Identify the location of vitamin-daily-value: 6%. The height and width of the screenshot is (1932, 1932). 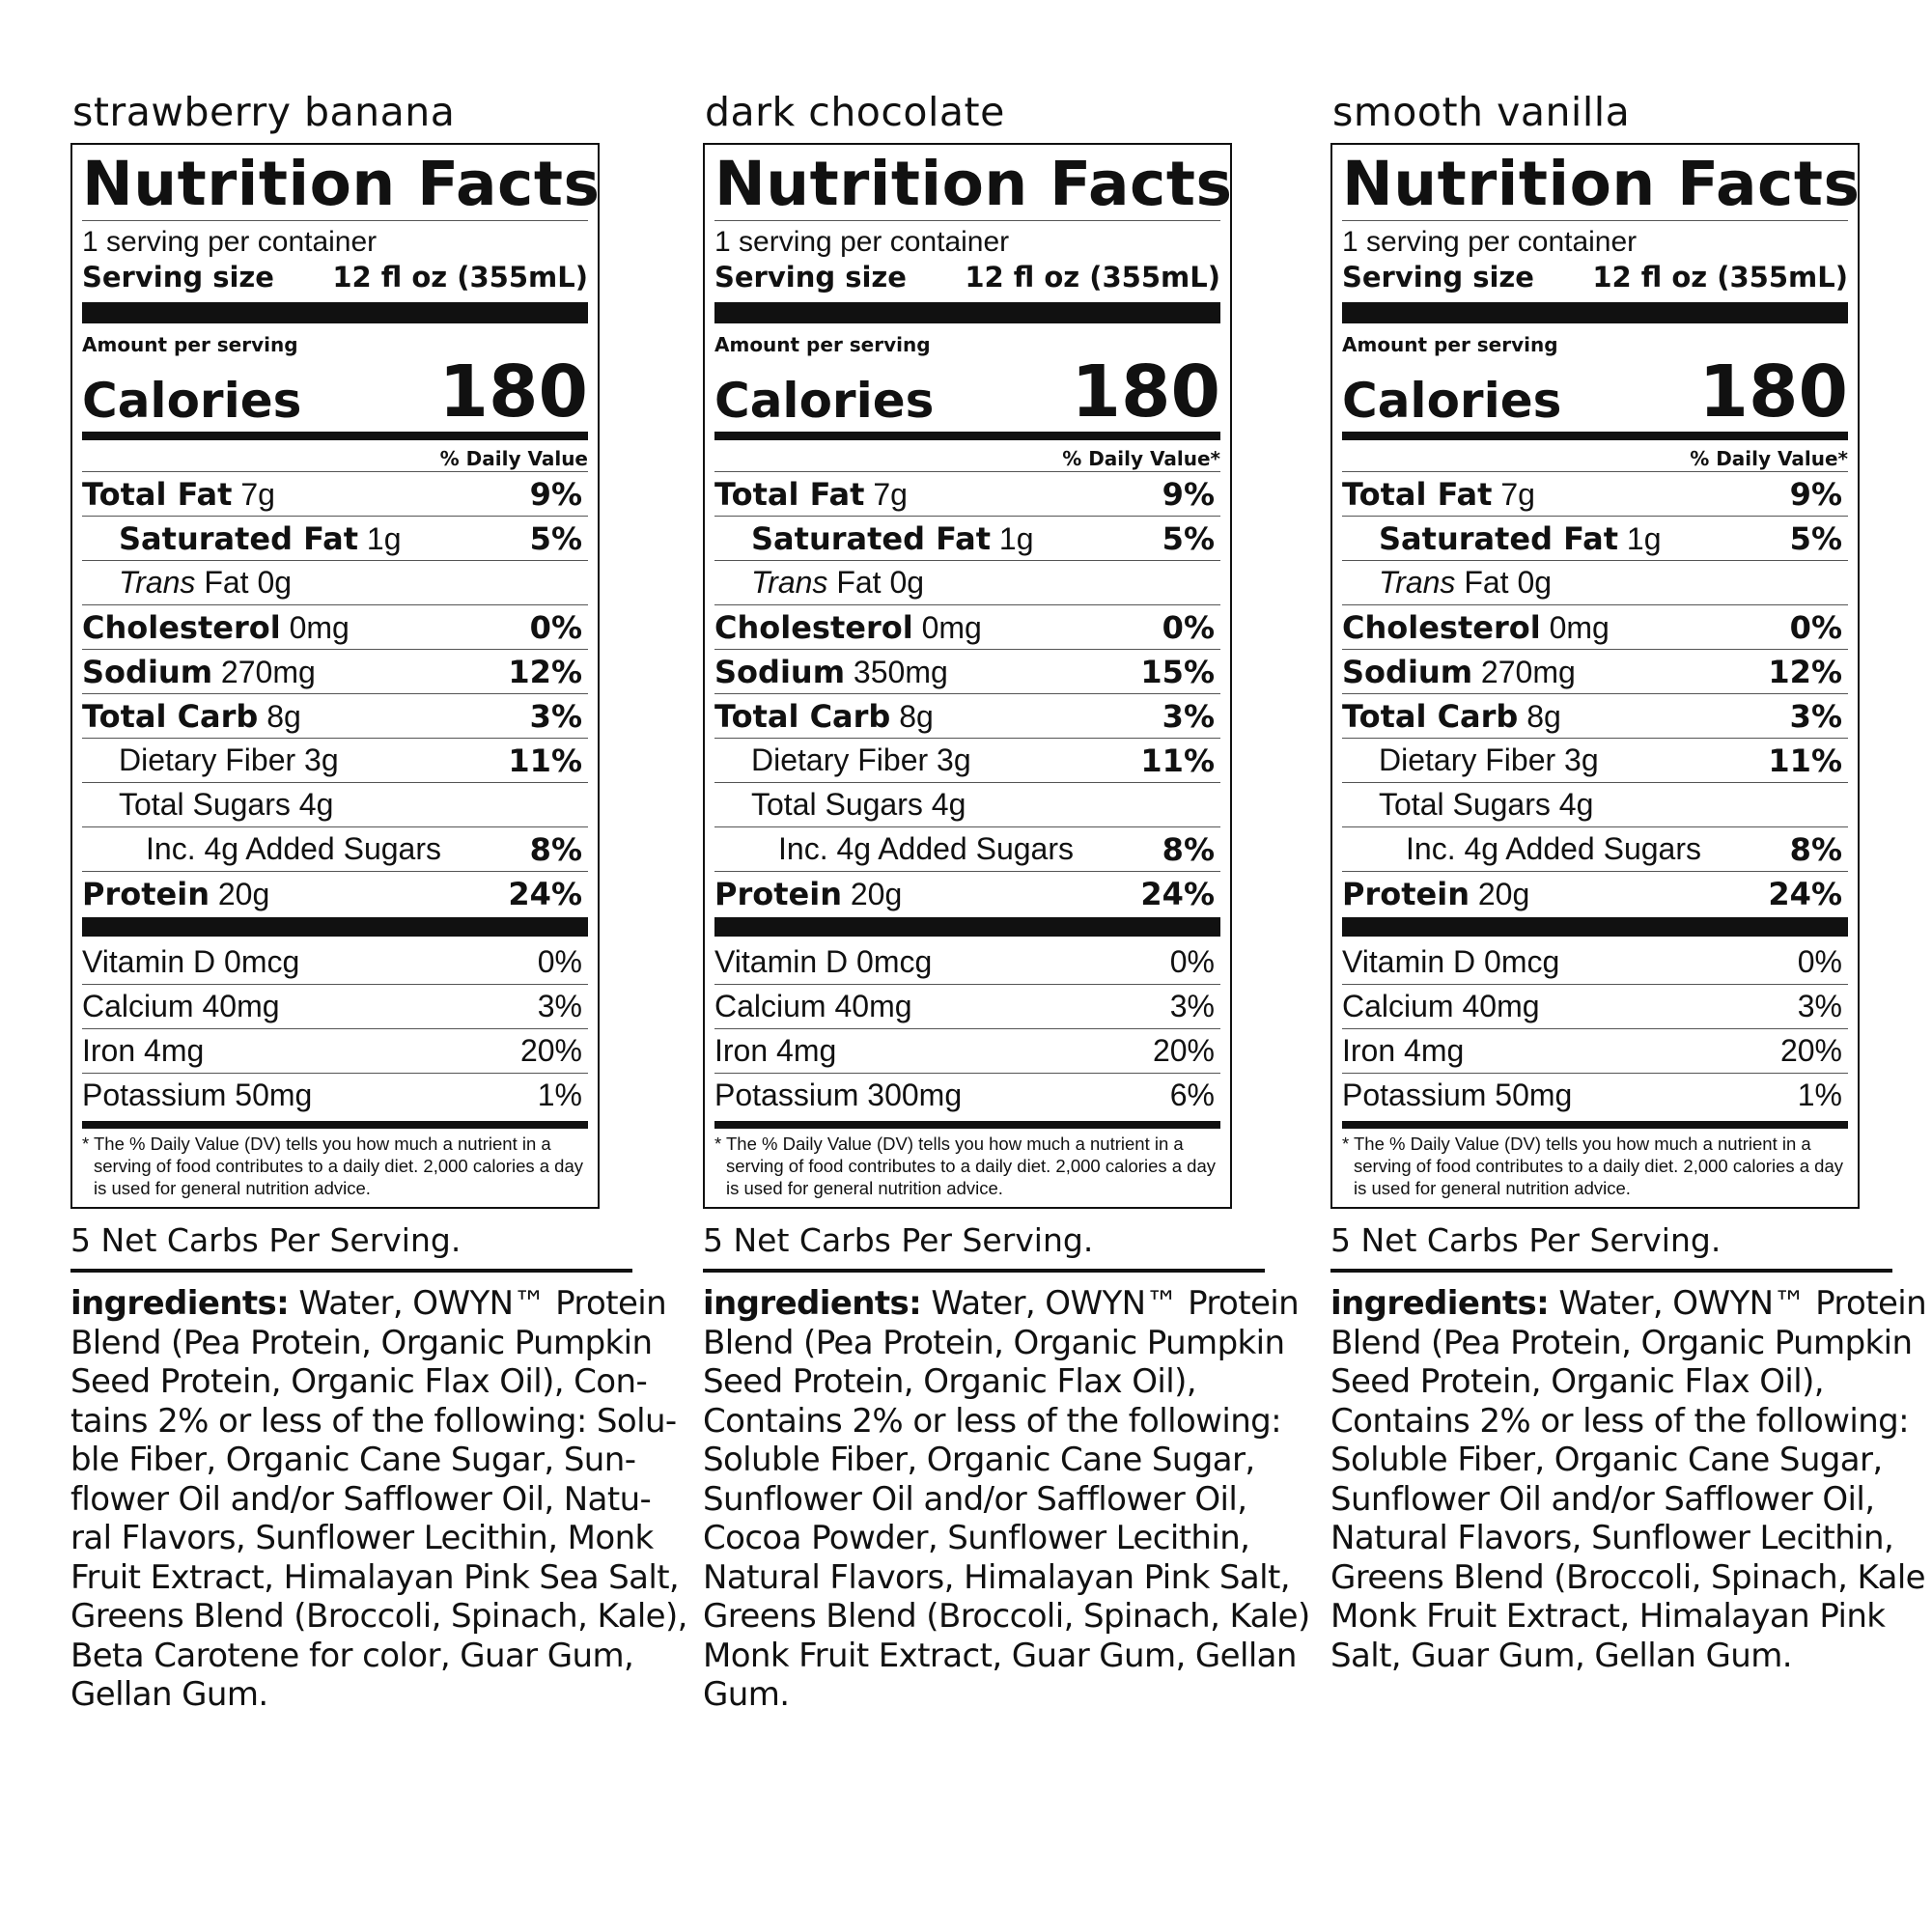
(1192, 1095).